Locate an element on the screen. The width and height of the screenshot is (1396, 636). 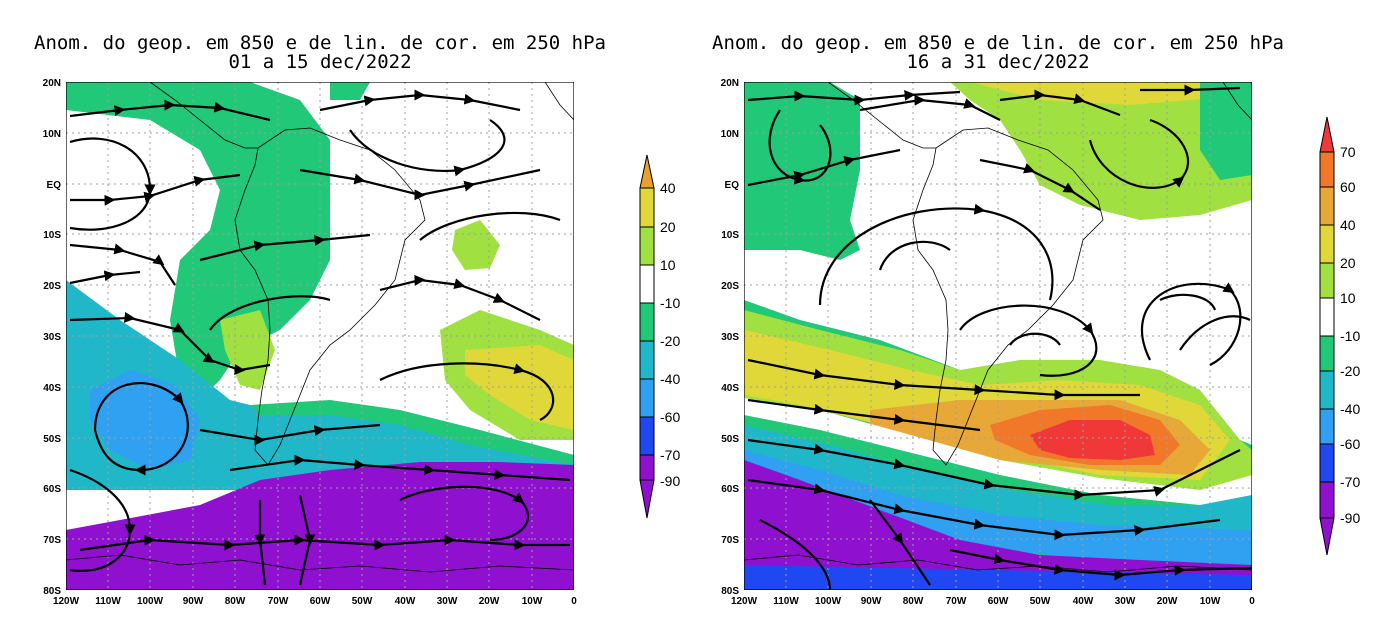
colorbar-2-label: -90 is located at coordinates (1350, 518).